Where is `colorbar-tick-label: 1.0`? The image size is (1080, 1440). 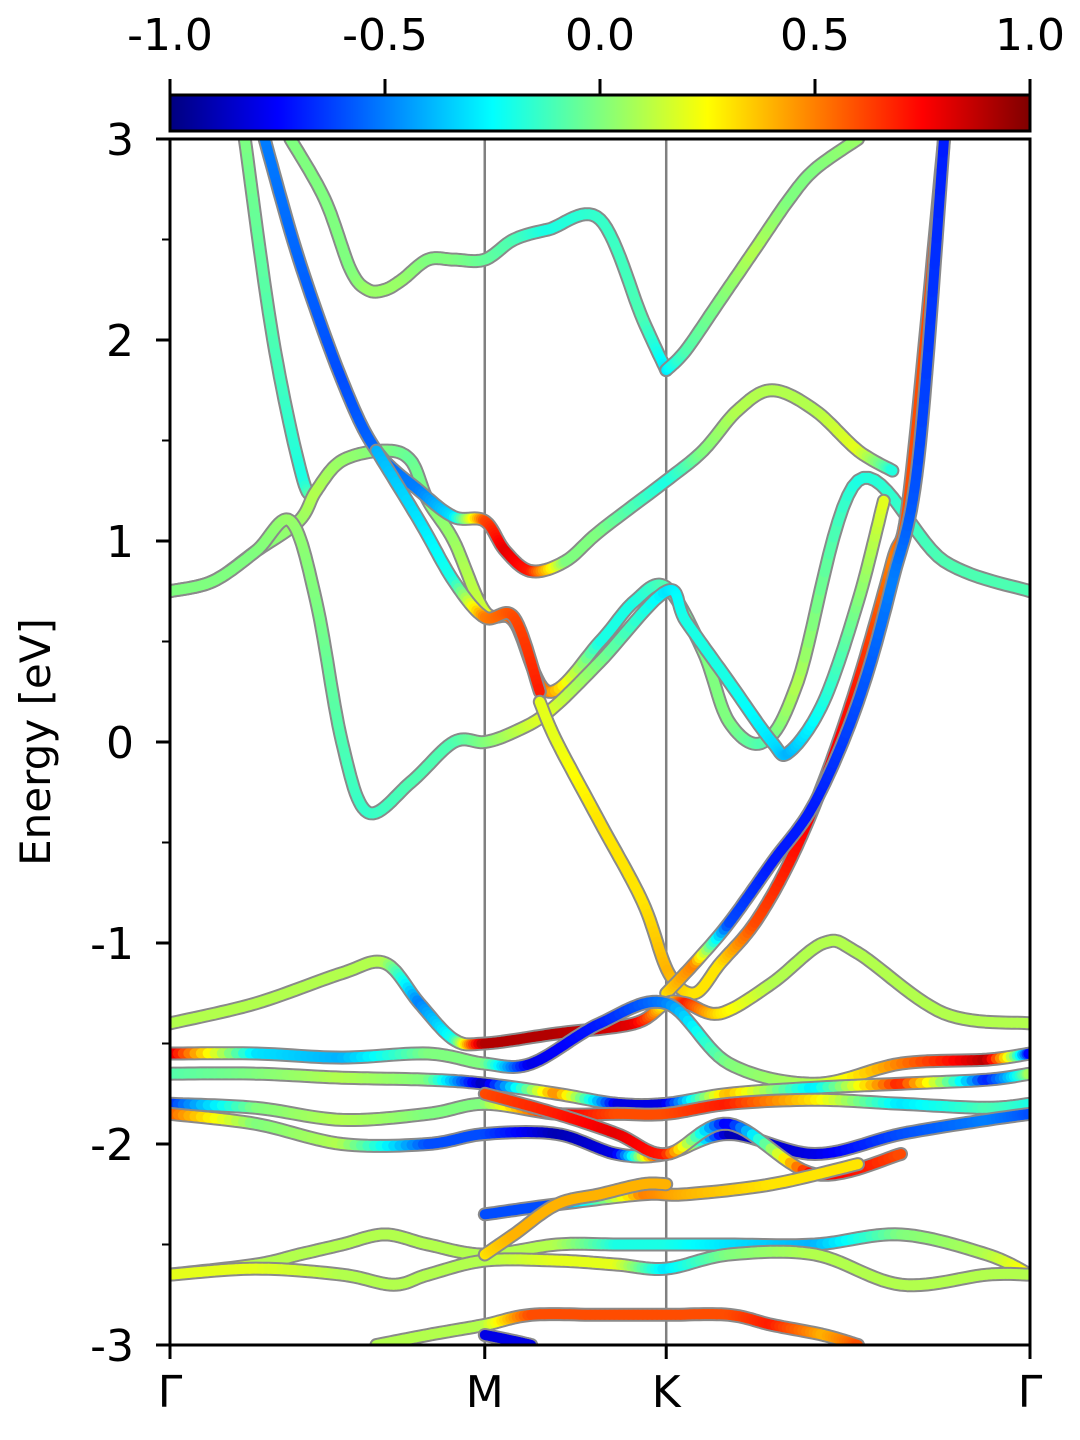
colorbar-tick-label: 1.0 is located at coordinates (1030, 35).